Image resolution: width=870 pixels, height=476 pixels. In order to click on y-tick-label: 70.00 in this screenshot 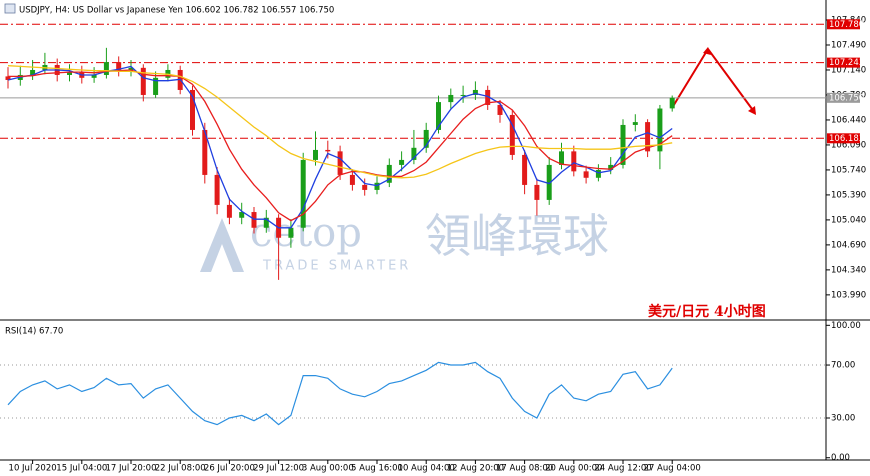, I will do `click(843, 366)`.